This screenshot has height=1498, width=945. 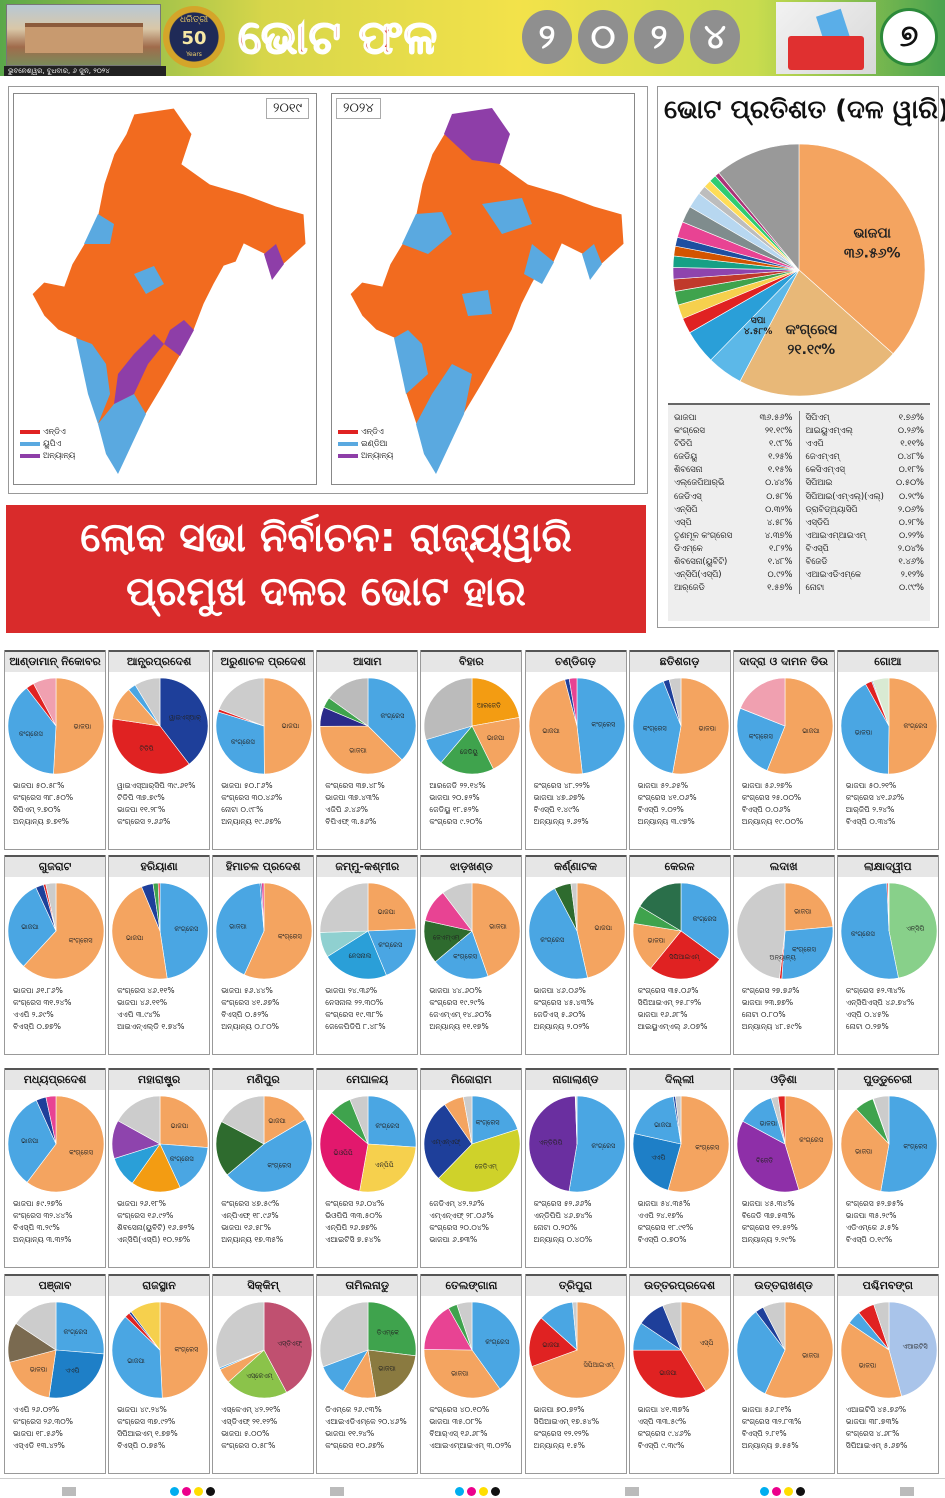 What do you see at coordinates (154, 1239) in the screenshot?
I see `vote-line: ଏନ୍‌ସିପି(ଏସ୍‌ପି) ୧୦.୨୭%` at bounding box center [154, 1239].